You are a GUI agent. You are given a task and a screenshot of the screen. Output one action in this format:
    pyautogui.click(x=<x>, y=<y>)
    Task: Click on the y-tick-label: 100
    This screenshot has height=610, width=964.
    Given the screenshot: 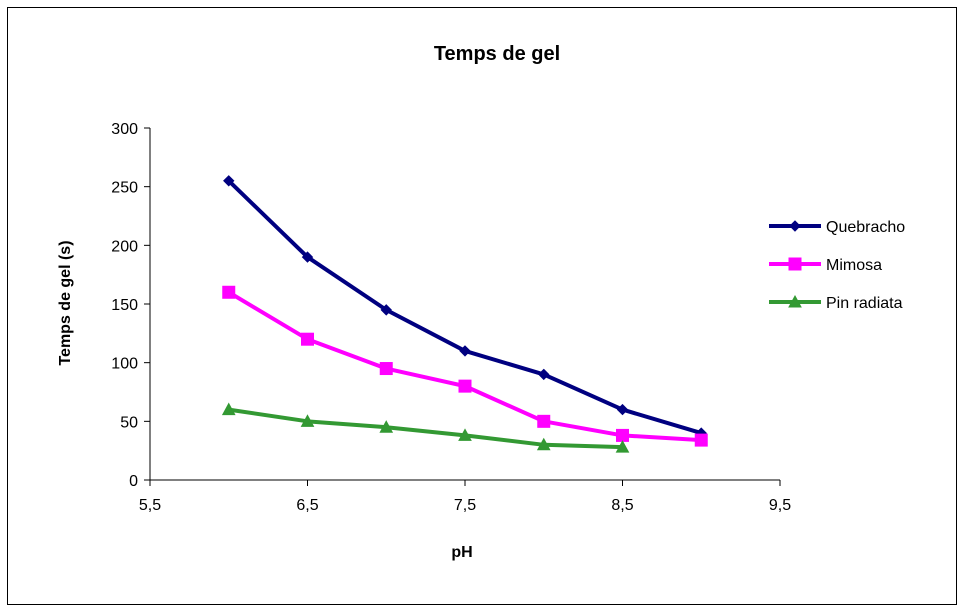 What is the action you would take?
    pyautogui.click(x=124, y=364)
    